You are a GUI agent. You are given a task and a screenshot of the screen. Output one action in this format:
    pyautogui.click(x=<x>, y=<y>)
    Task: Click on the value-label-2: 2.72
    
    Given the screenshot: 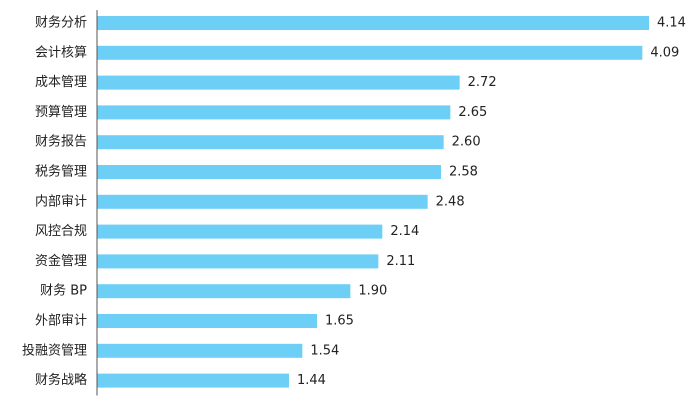 What is the action you would take?
    pyautogui.click(x=482, y=82)
    